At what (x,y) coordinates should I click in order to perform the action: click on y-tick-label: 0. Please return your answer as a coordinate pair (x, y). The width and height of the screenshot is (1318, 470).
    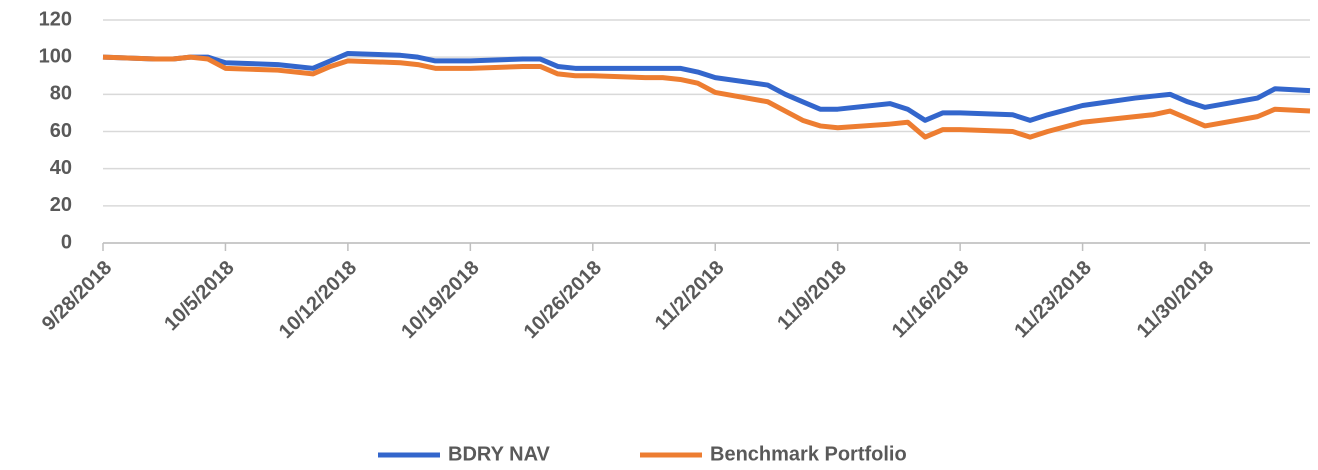
    Looking at the image, I should click on (66, 242).